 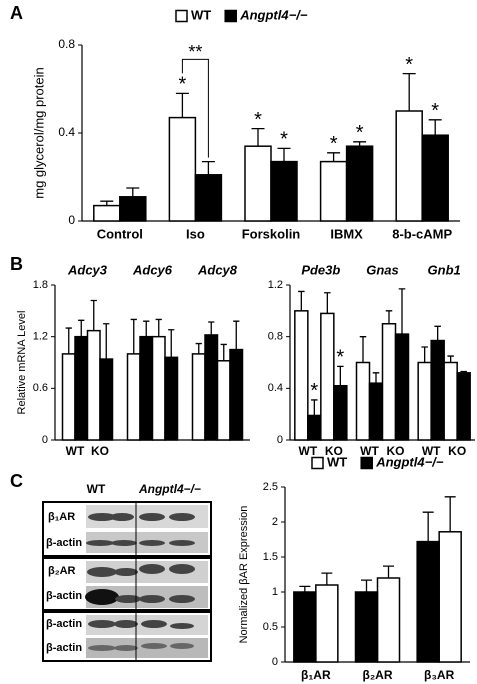 What do you see at coordinates (444, 269) in the screenshot?
I see `group-label: Gnb1` at bounding box center [444, 269].